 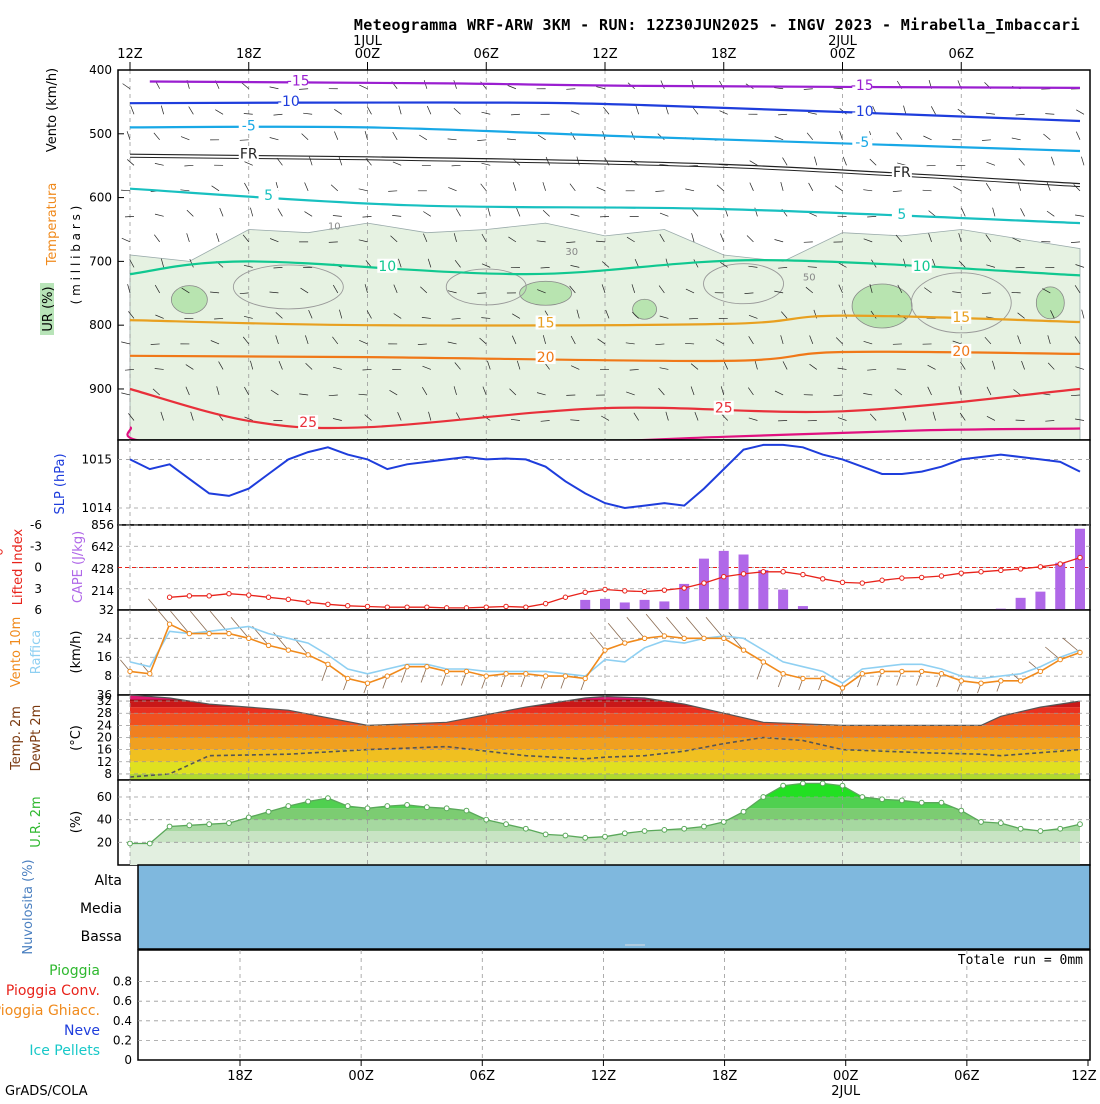 What do you see at coordinates (483, 1076) in the screenshot?
I see `bottom-tick-label: 06Z` at bounding box center [483, 1076].